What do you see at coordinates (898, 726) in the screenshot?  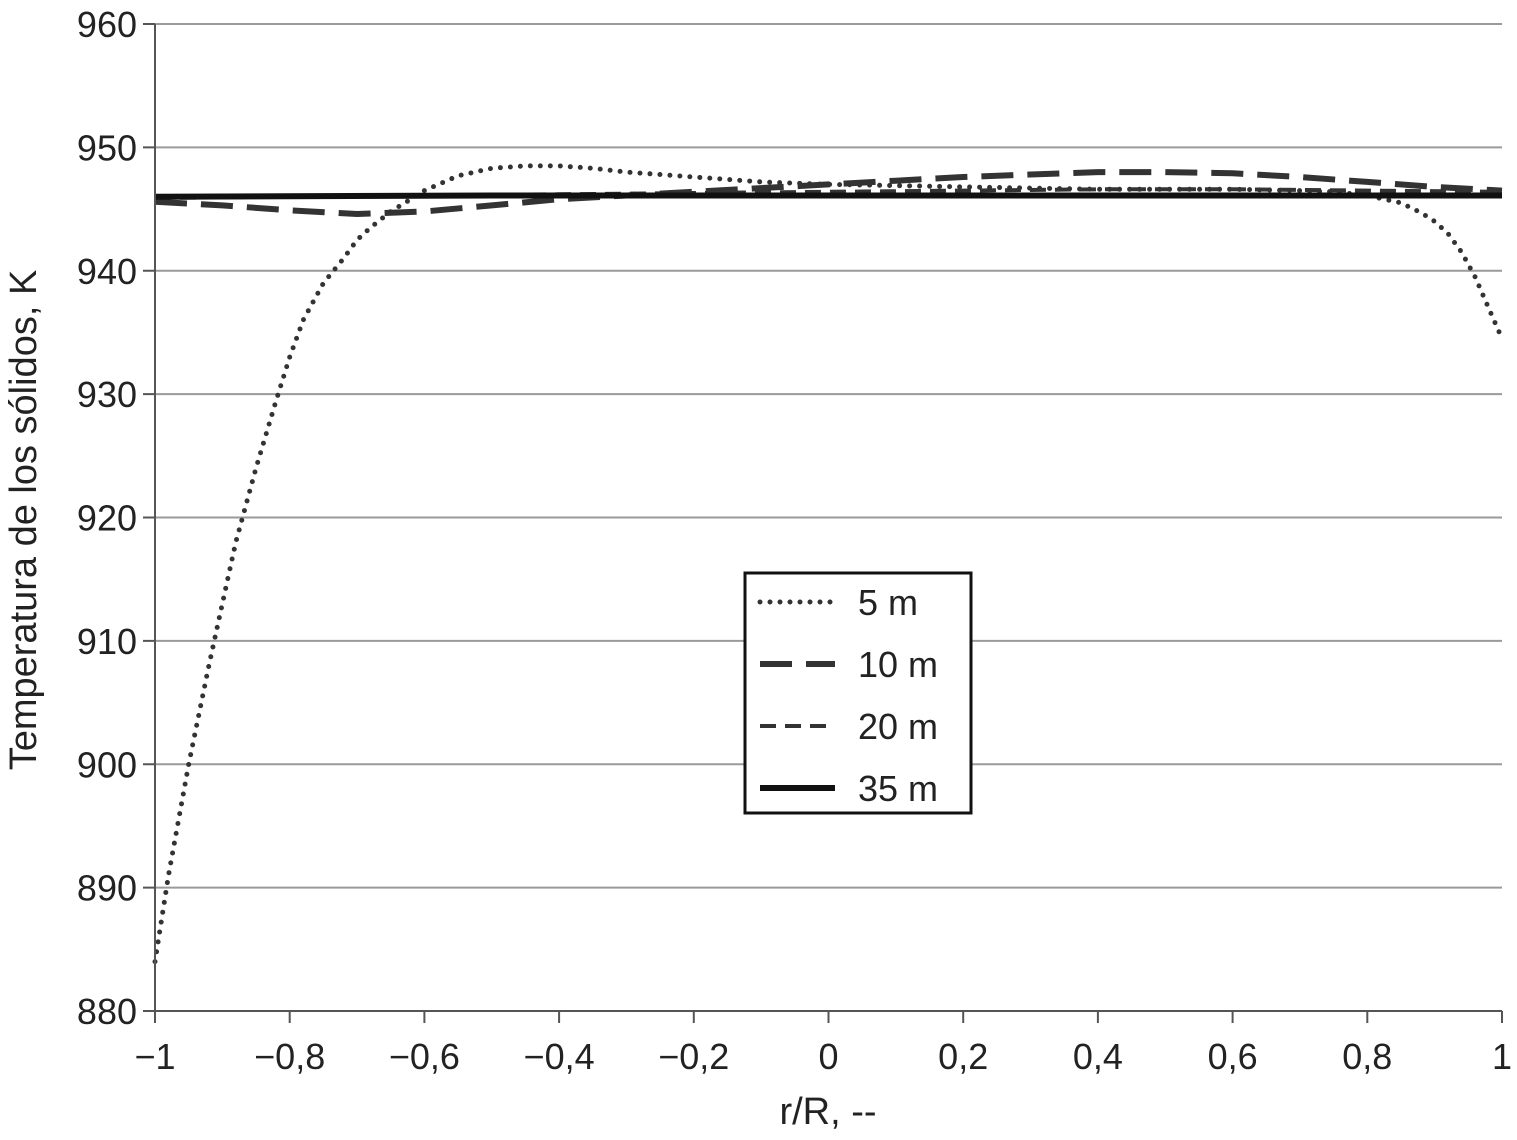 I see `legend-label: 20 m` at bounding box center [898, 726].